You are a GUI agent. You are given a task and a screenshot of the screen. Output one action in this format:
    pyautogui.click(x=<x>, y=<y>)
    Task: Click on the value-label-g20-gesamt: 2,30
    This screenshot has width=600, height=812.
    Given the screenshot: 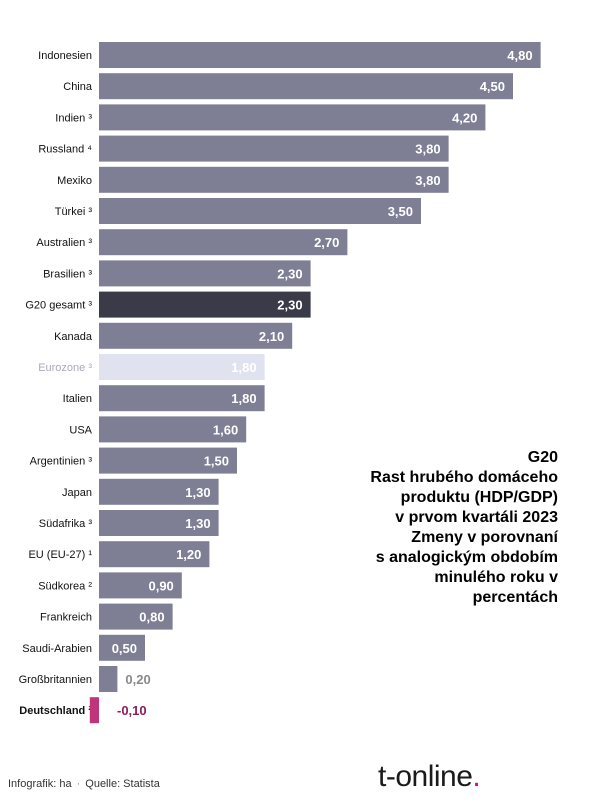 What is the action you would take?
    pyautogui.click(x=289, y=305)
    